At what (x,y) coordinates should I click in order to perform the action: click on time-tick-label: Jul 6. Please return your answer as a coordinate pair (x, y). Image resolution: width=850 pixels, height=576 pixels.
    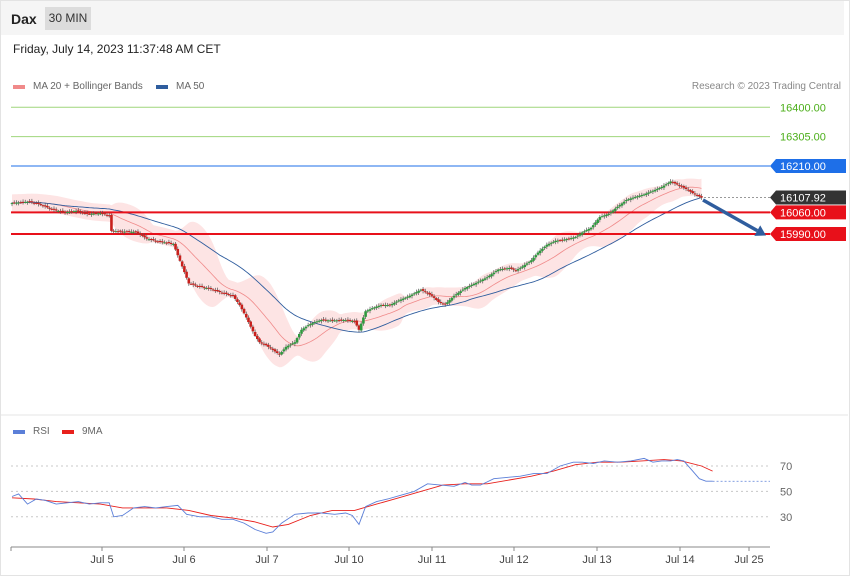
    Looking at the image, I should click on (183, 560).